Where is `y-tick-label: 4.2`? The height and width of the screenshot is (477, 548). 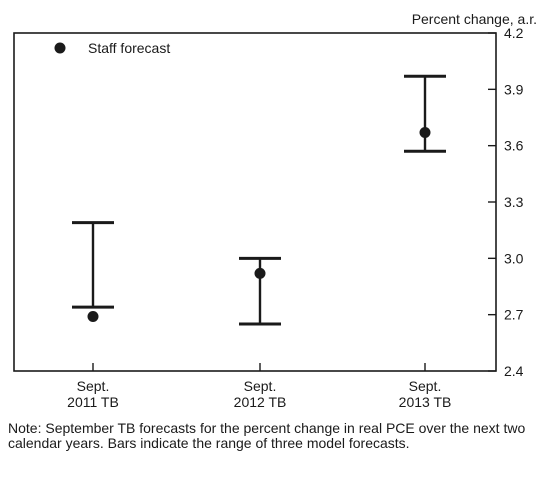 y-tick-label: 4.2 is located at coordinates (514, 33).